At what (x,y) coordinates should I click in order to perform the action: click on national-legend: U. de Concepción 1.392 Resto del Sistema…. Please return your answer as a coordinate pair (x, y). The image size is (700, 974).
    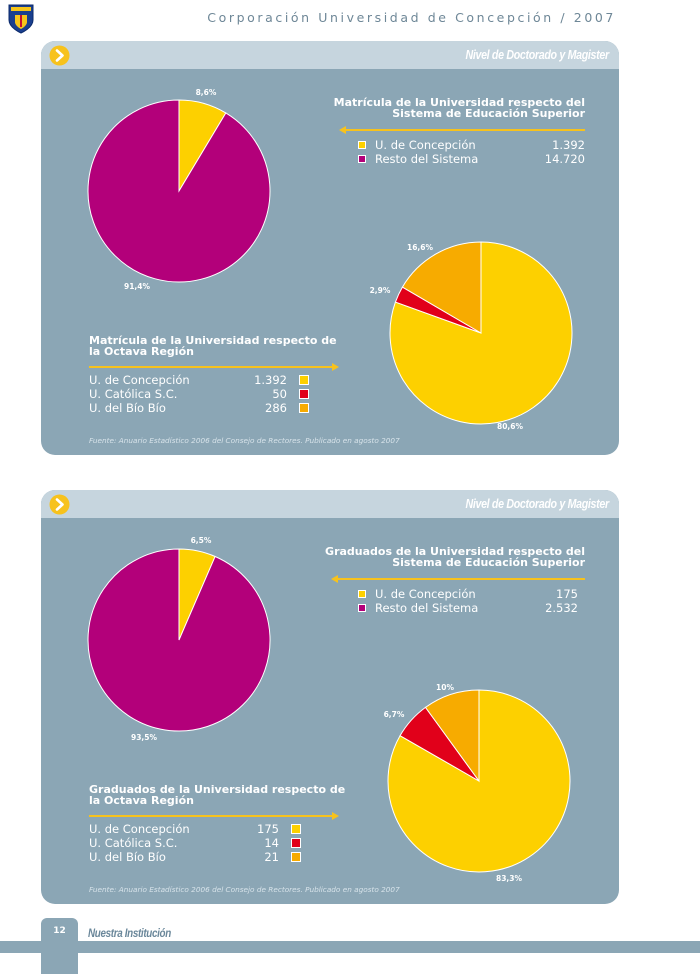
    Looking at the image, I should click on (471, 152).